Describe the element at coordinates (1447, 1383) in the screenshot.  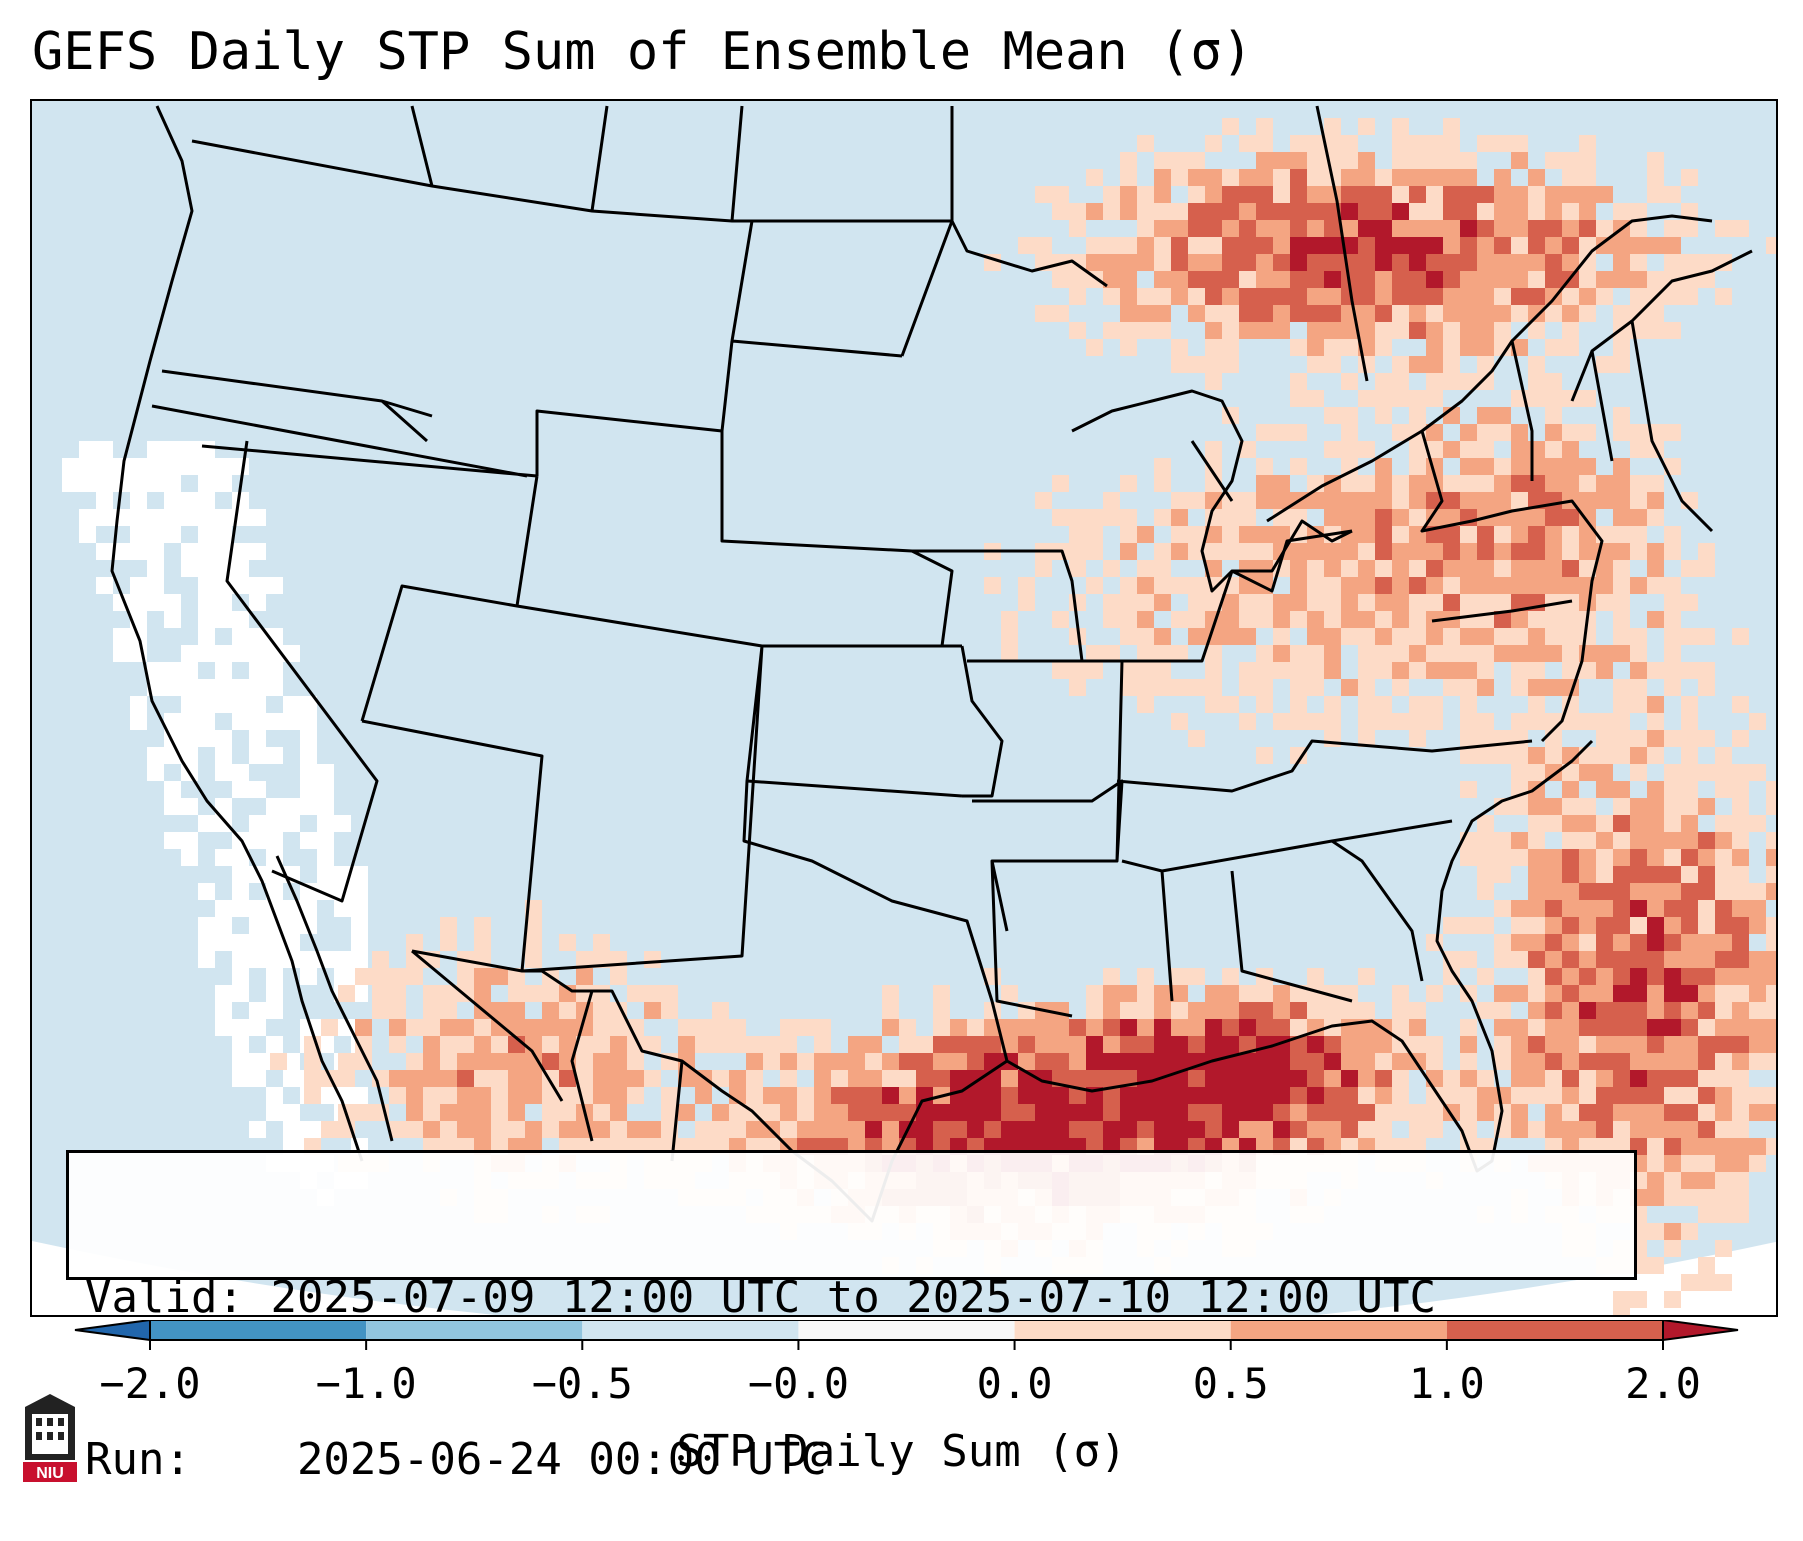
I see `colorbar-tick-label: 1.0` at that location.